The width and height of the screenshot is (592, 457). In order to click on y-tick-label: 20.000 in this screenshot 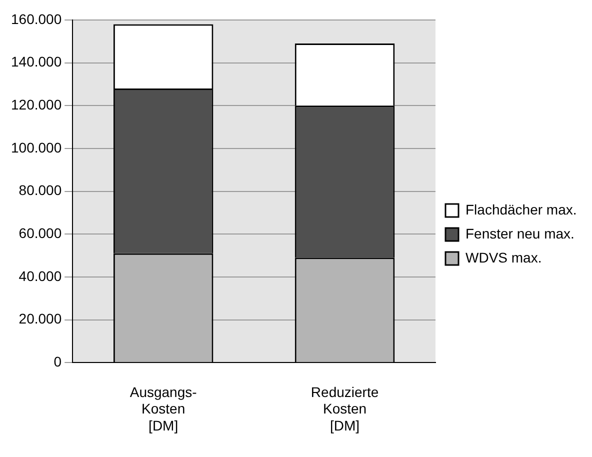, I will do `click(40, 318)`.